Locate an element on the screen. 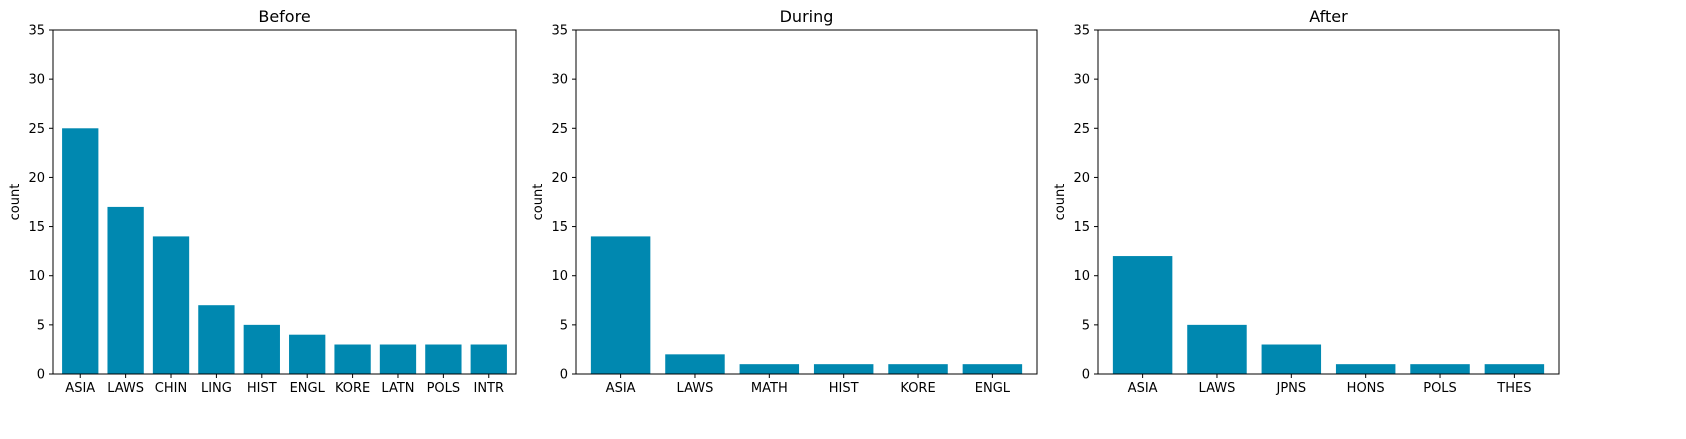 This screenshot has width=1686, height=439. x-tick-label: MATH is located at coordinates (769, 388).